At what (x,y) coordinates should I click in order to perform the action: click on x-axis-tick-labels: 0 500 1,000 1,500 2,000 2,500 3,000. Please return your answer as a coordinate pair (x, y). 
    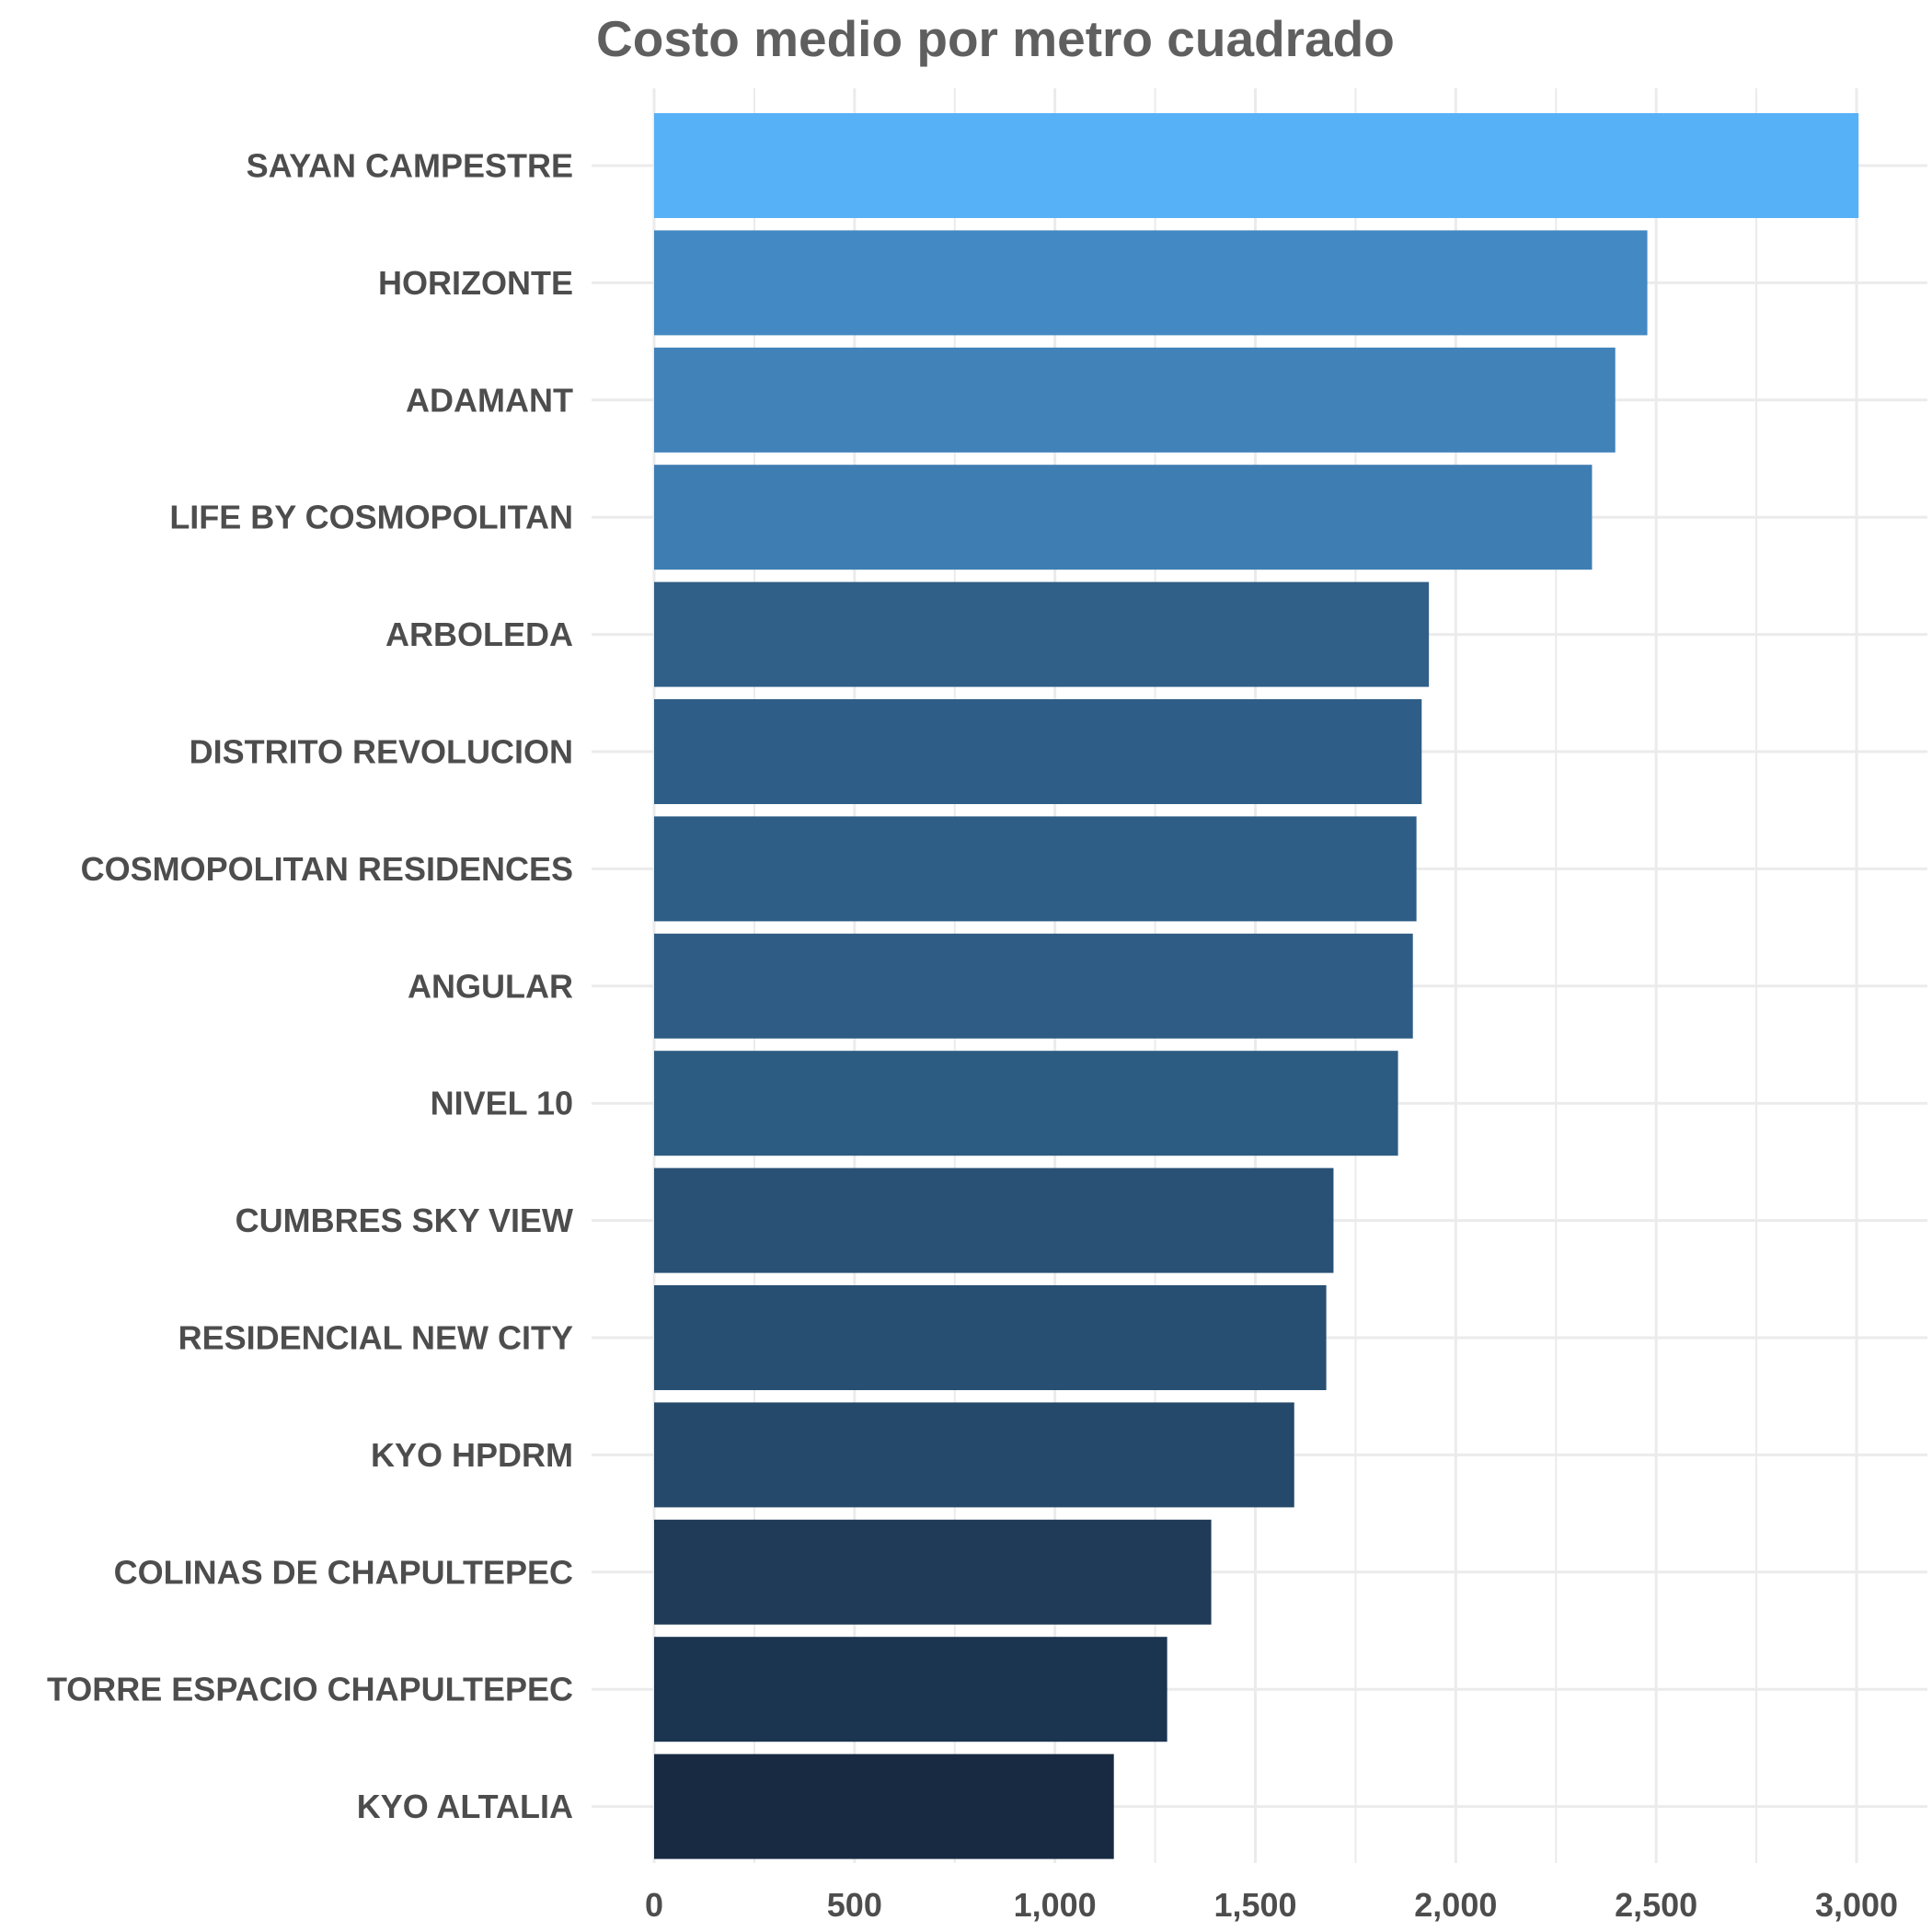
    Looking at the image, I should click on (1271, 1905).